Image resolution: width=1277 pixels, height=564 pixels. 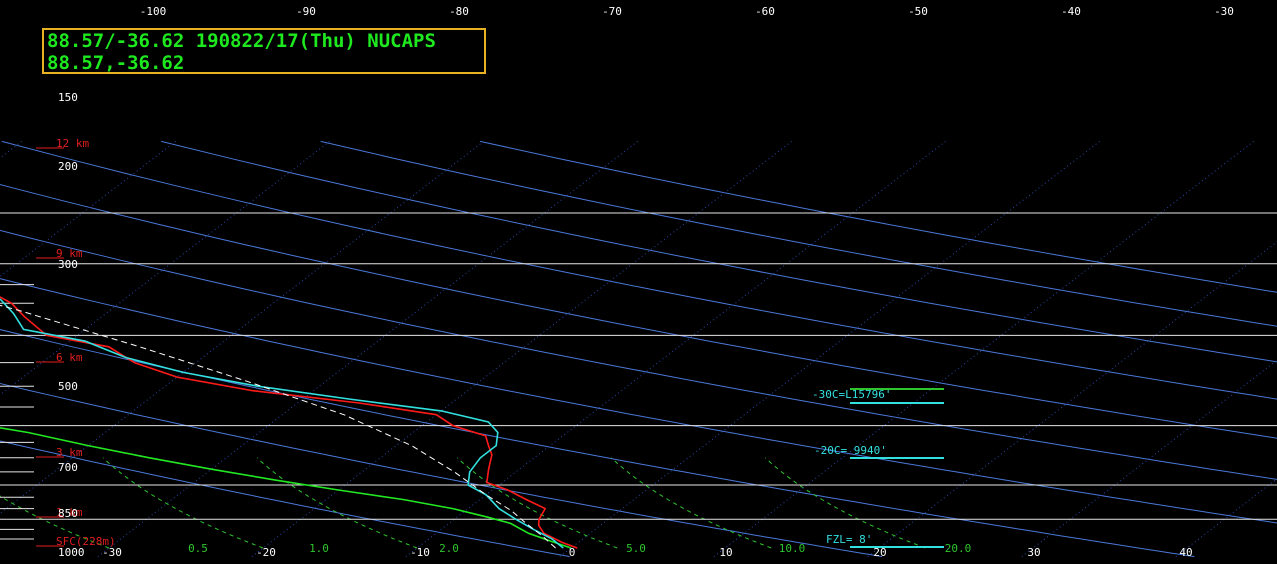 I want to click on bottom-temp-label: 20, so click(x=879, y=552).